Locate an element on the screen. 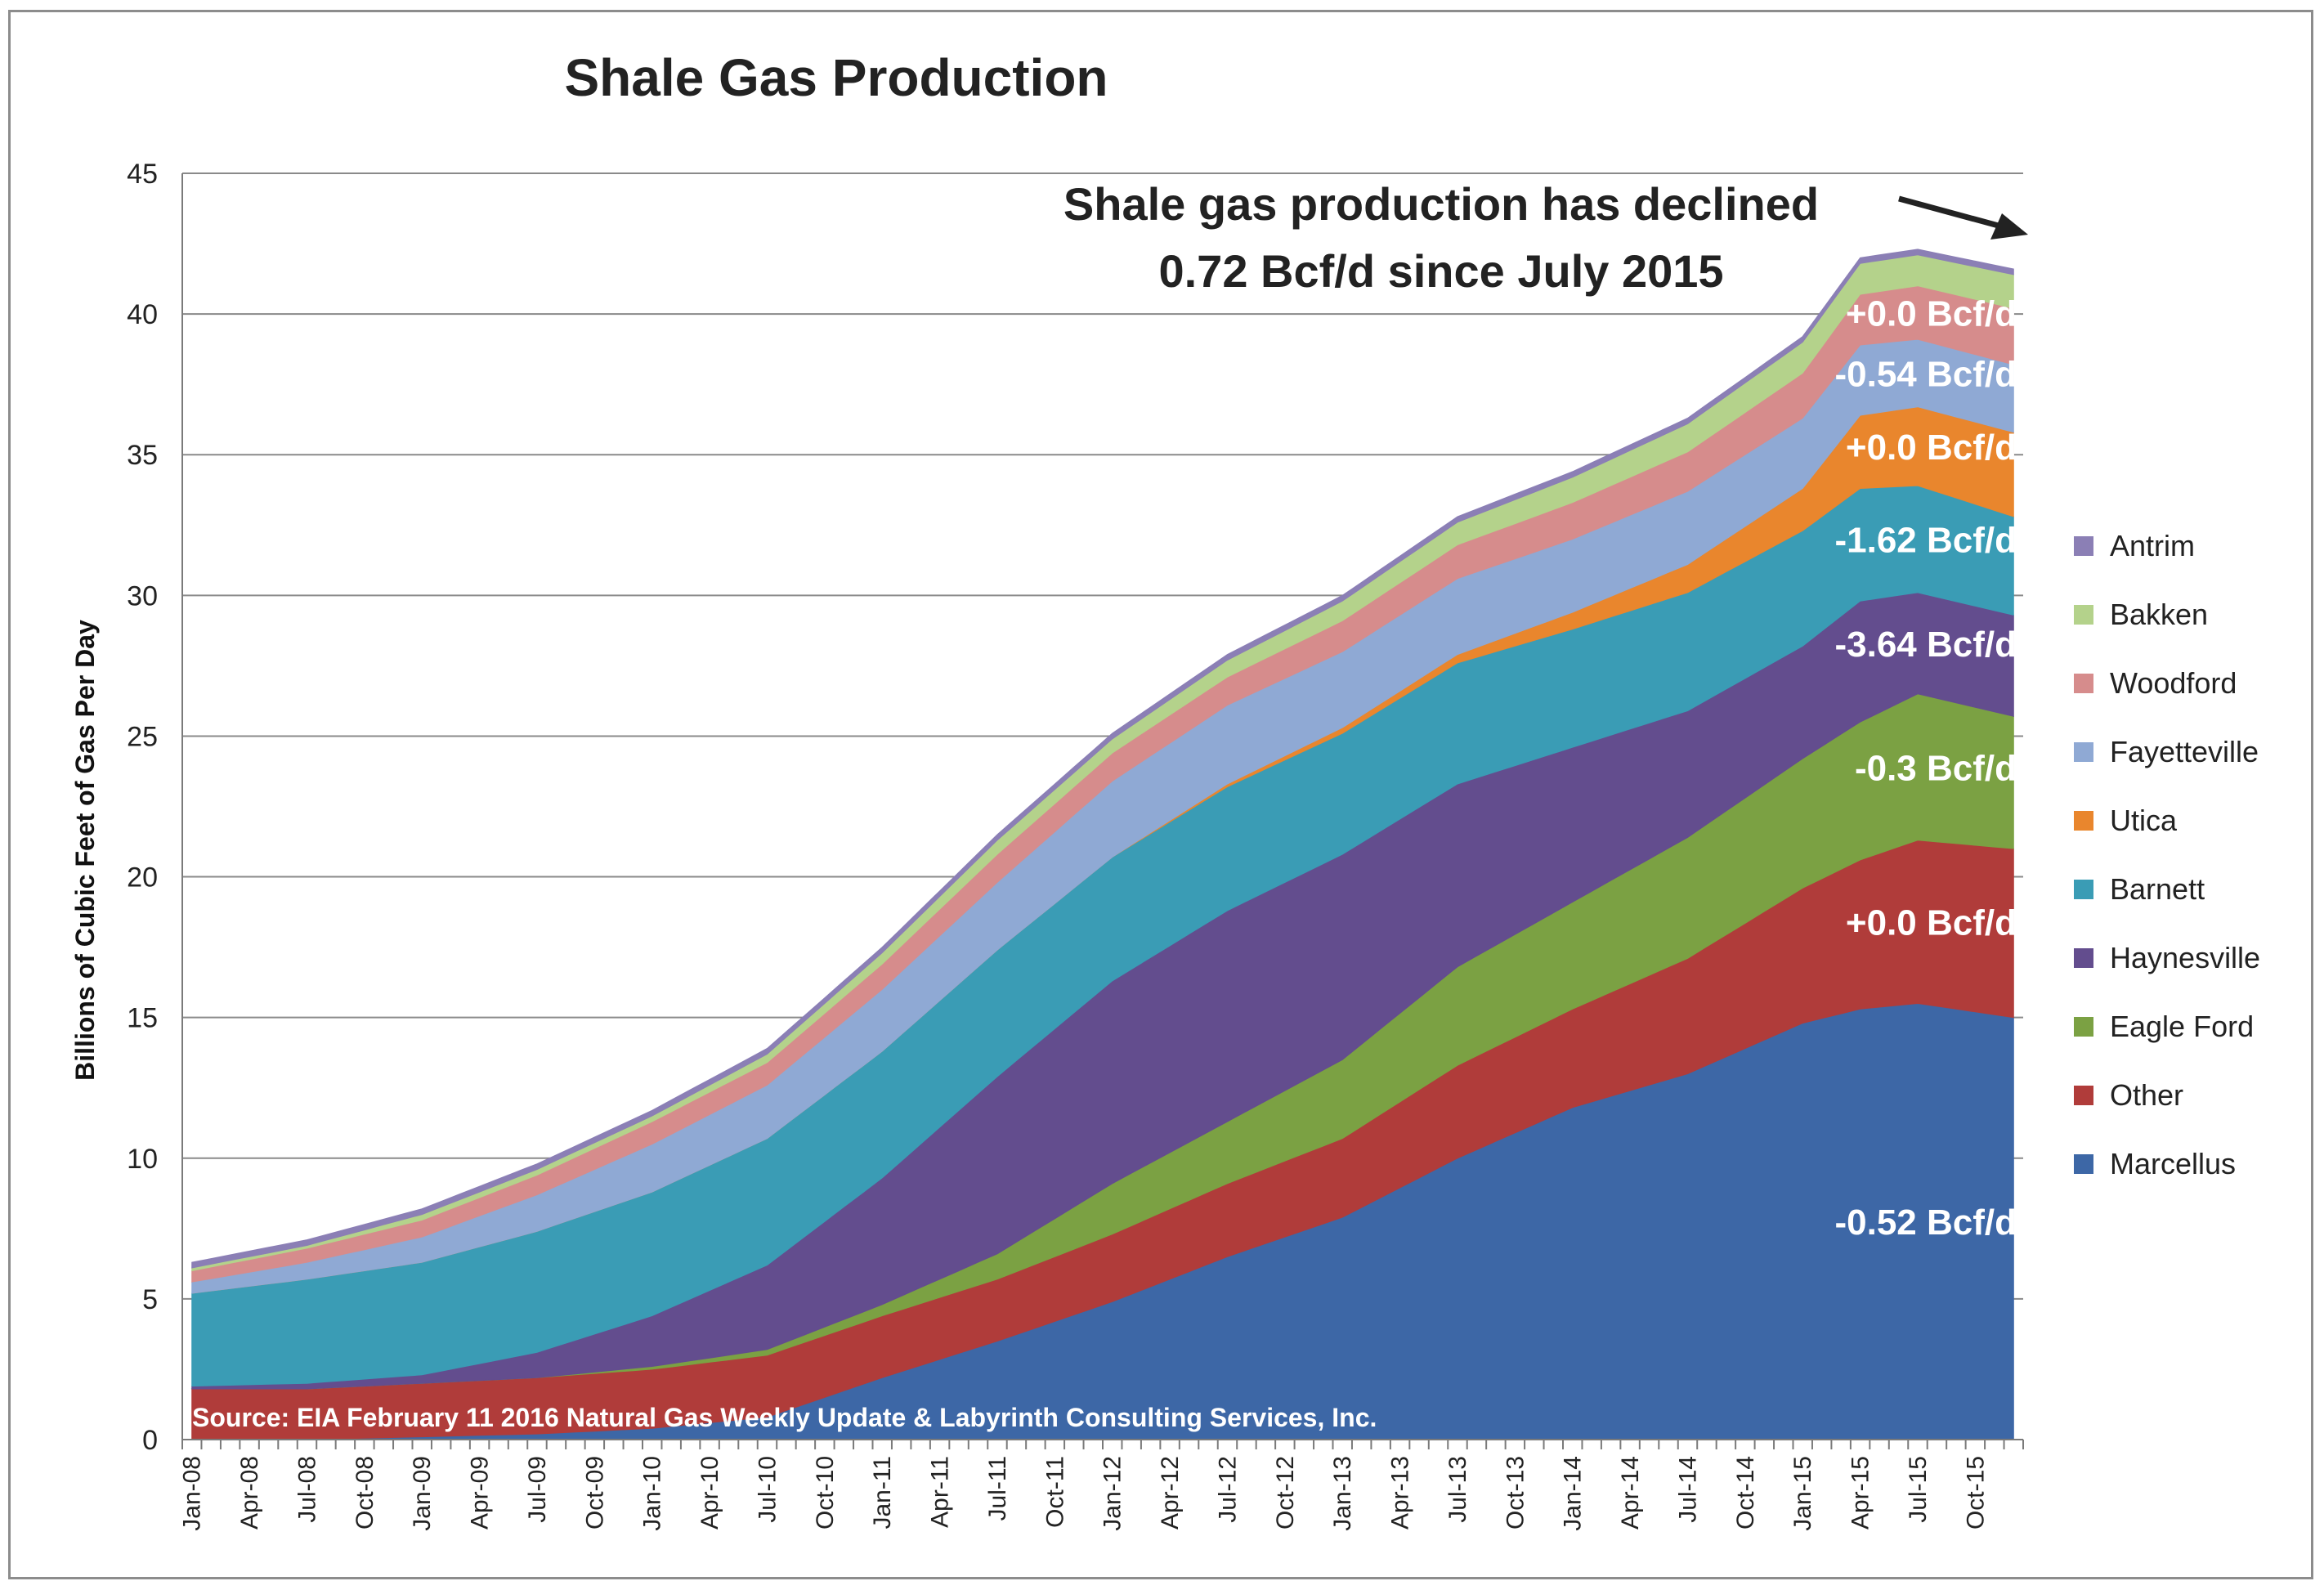 The height and width of the screenshot is (1590, 2324). x-tick-label: Jan-13 is located at coordinates (1342, 1493).